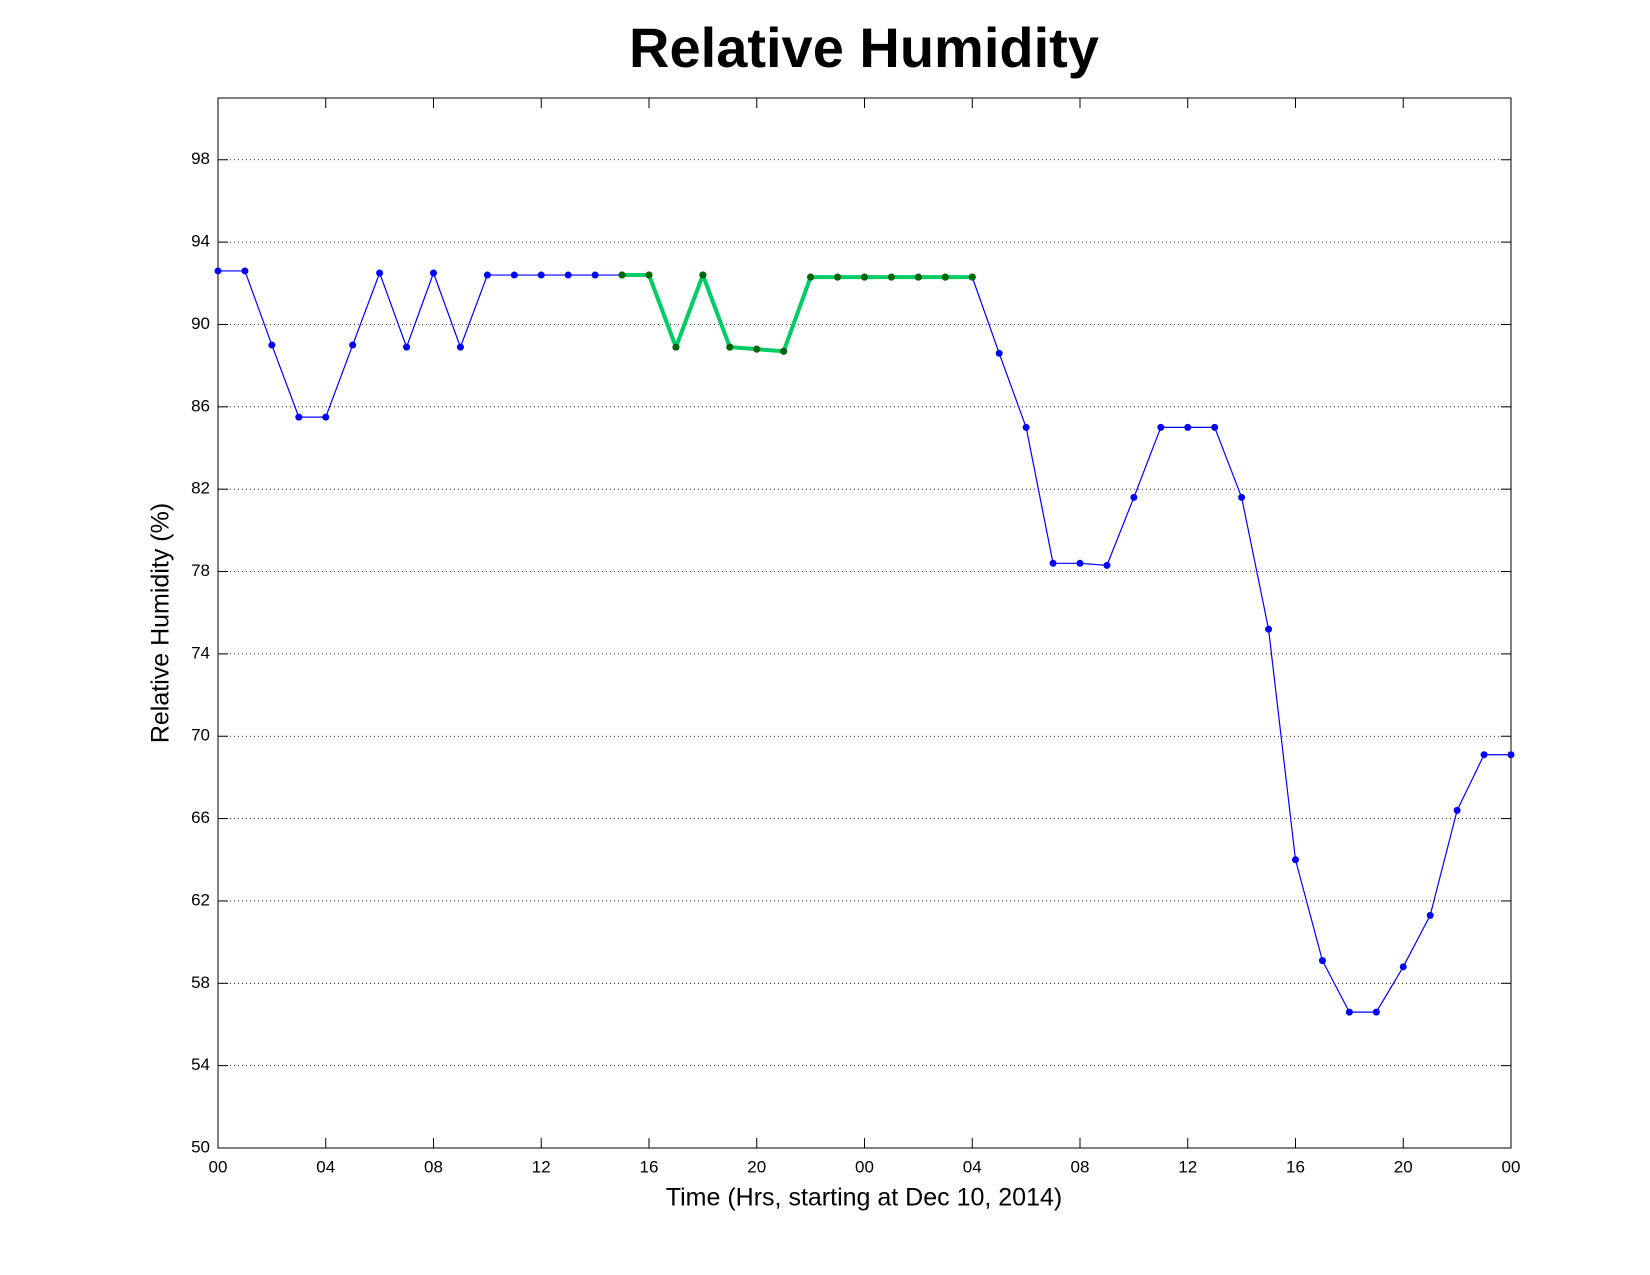 The image size is (1650, 1275). I want to click on y-tick-label: 62, so click(200, 899).